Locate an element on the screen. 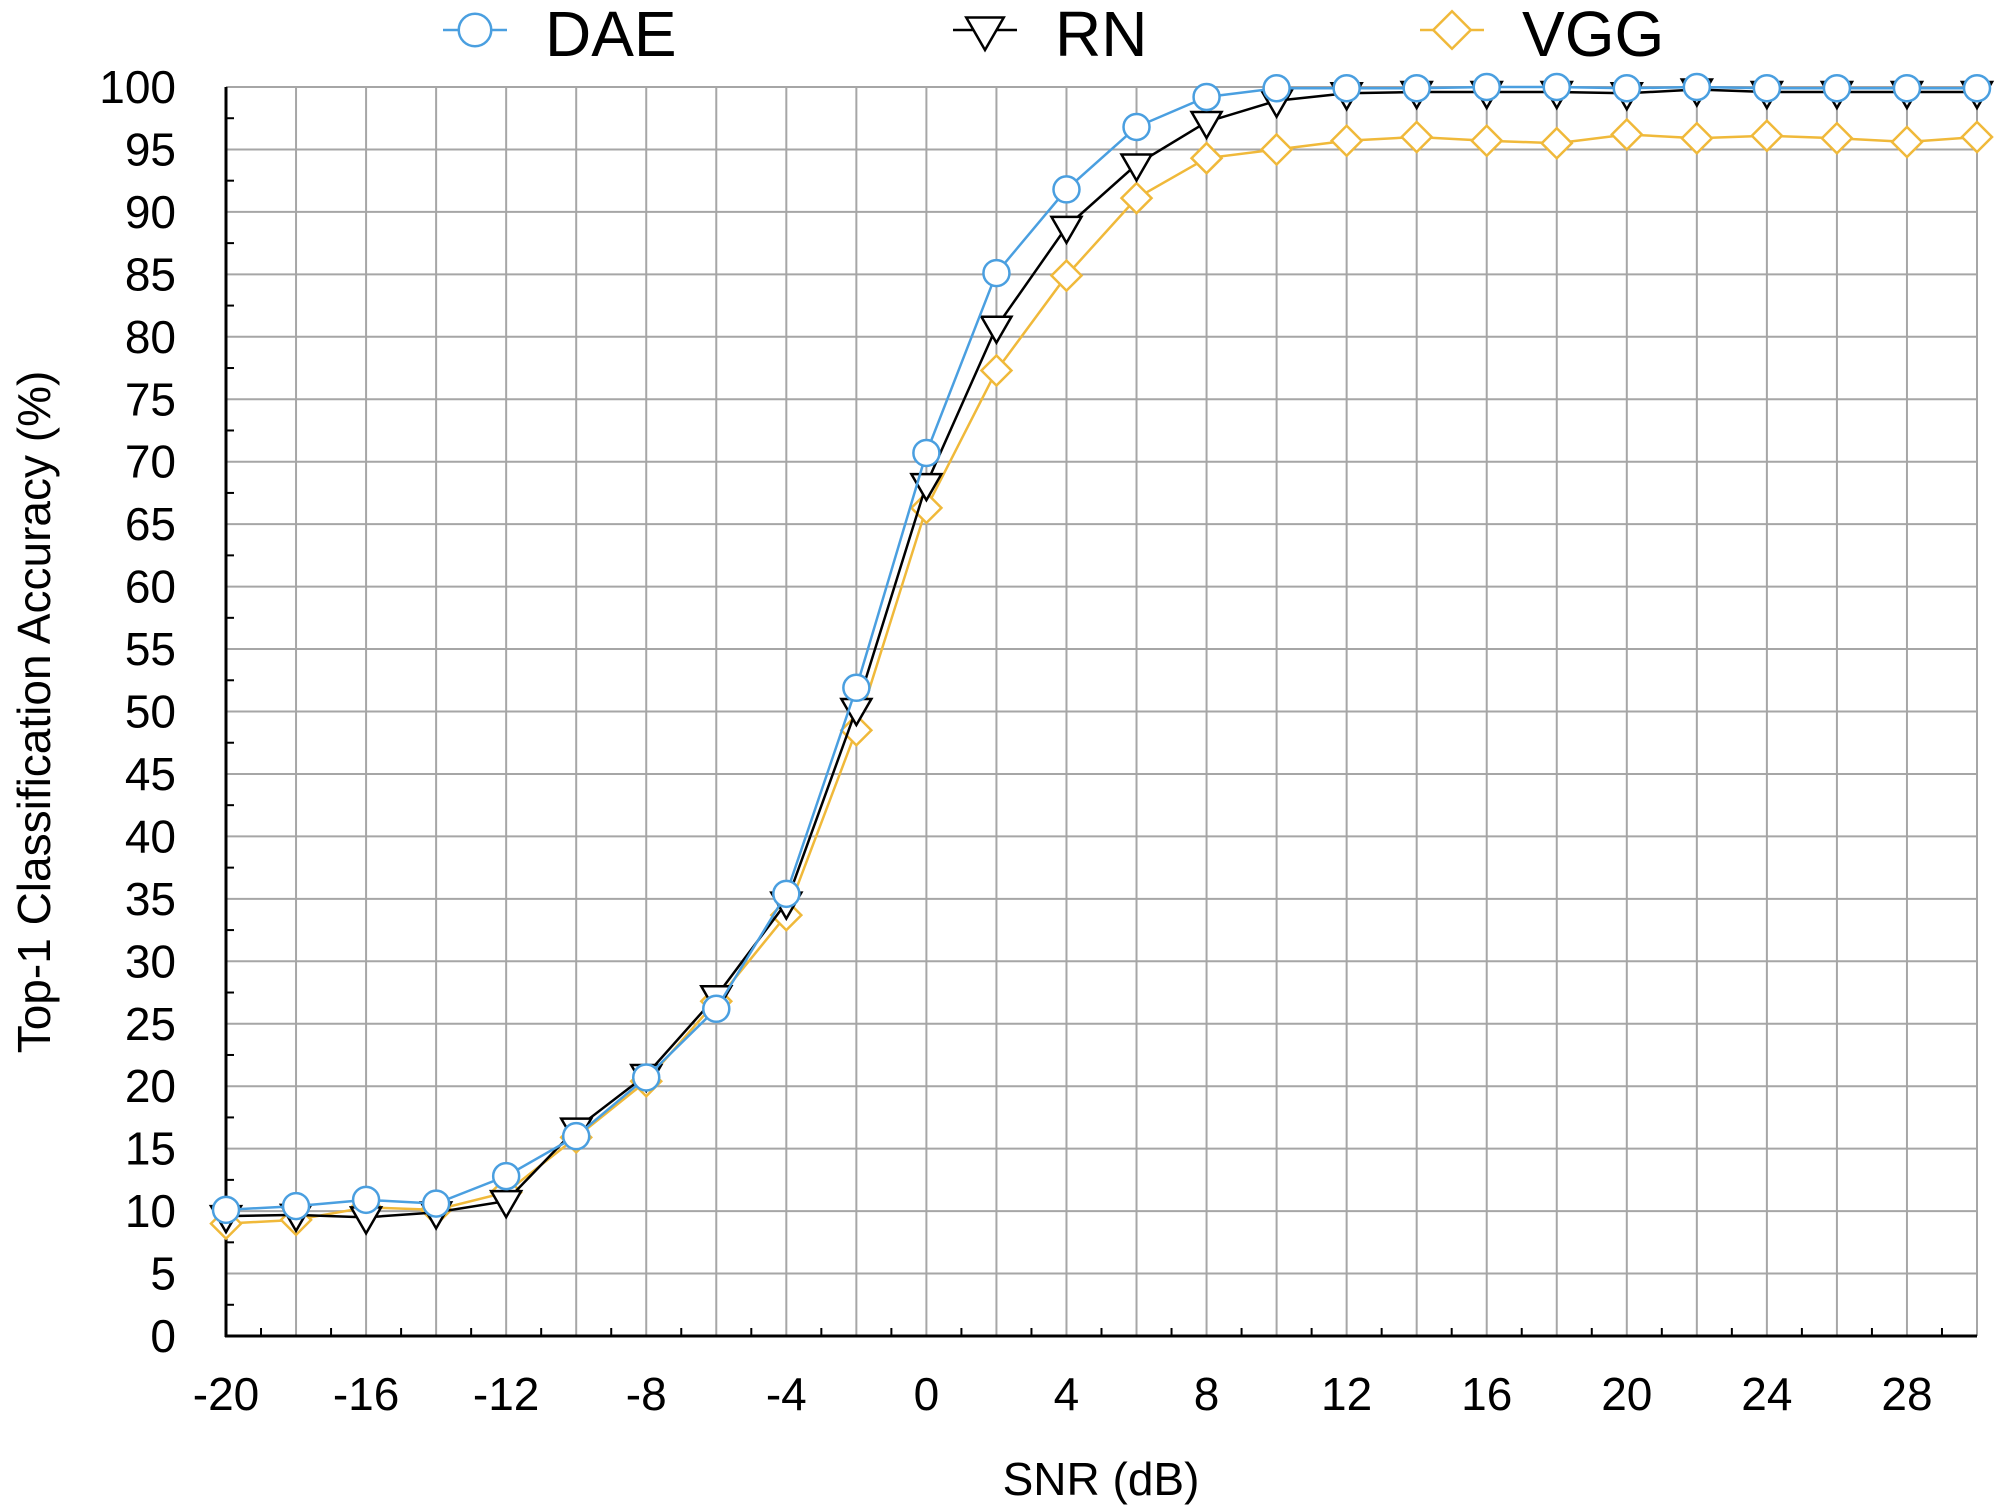  x-tick-label: 12 is located at coordinates (1346, 1394).